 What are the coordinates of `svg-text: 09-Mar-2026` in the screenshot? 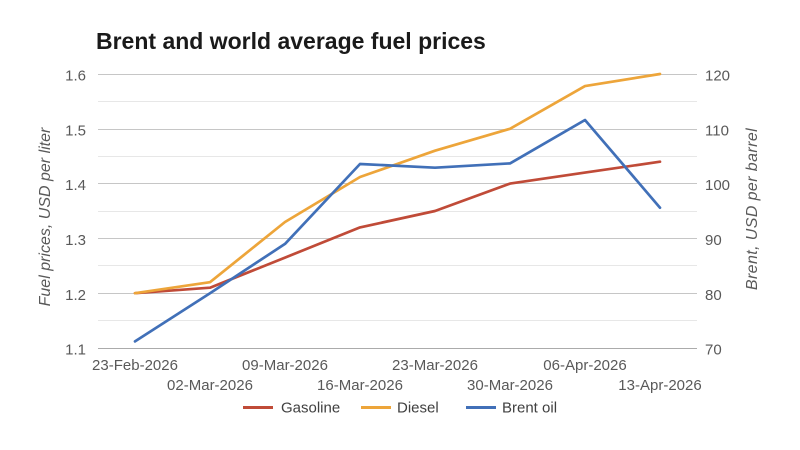 It's located at (285, 365).